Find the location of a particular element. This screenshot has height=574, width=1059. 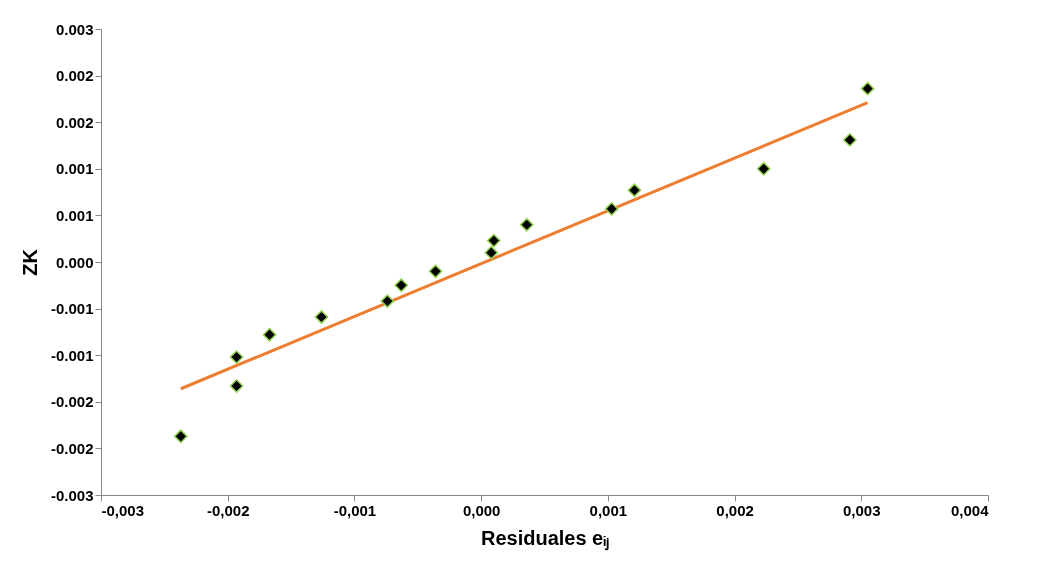

x-tick-label: -0,001 is located at coordinates (355, 510).